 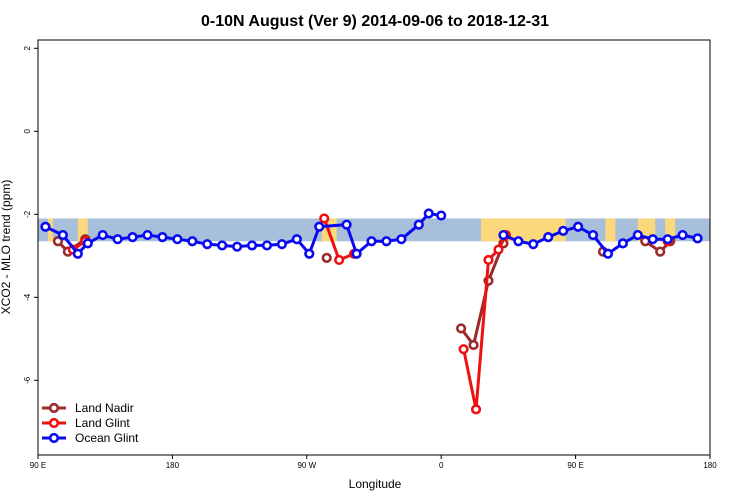 I want to click on y-tick-label: -6, so click(x=27, y=380).